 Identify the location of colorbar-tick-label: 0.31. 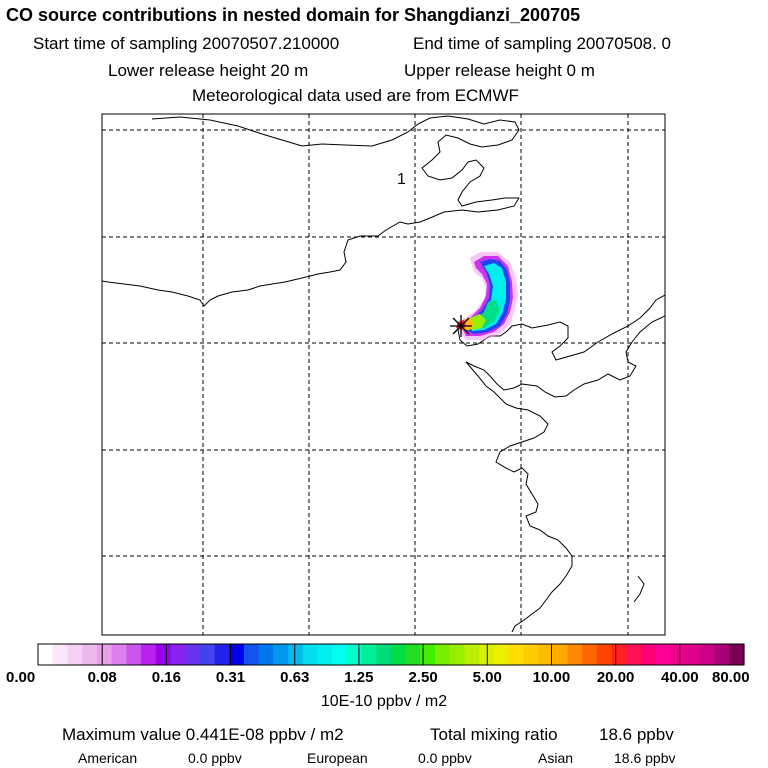
(230, 677).